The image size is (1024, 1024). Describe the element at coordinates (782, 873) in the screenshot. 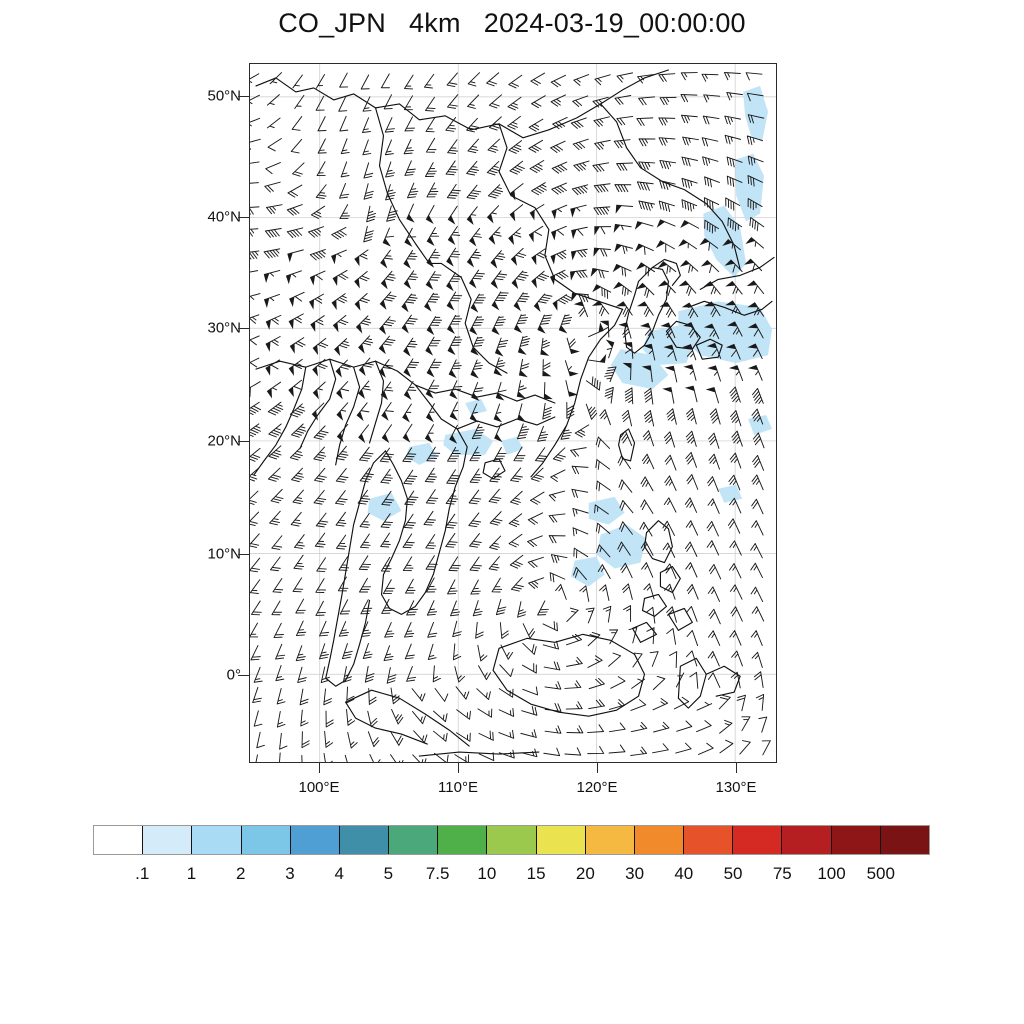

I see `colorbar-tick-label-13: 75` at that location.